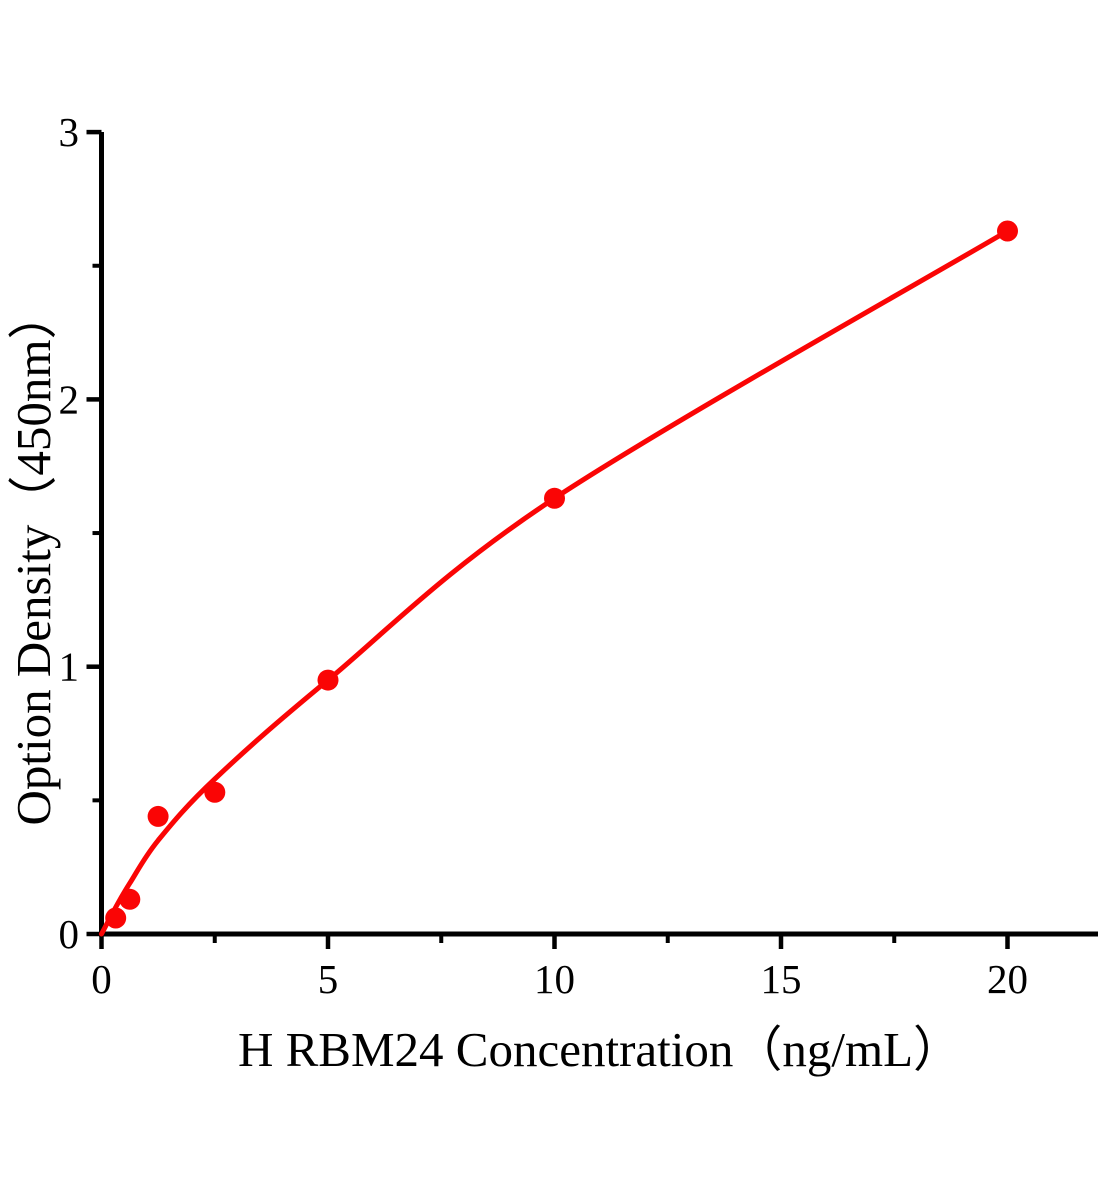 This screenshot has width=1104, height=1200. I want to click on x-tick-label: 0, so click(101, 979).